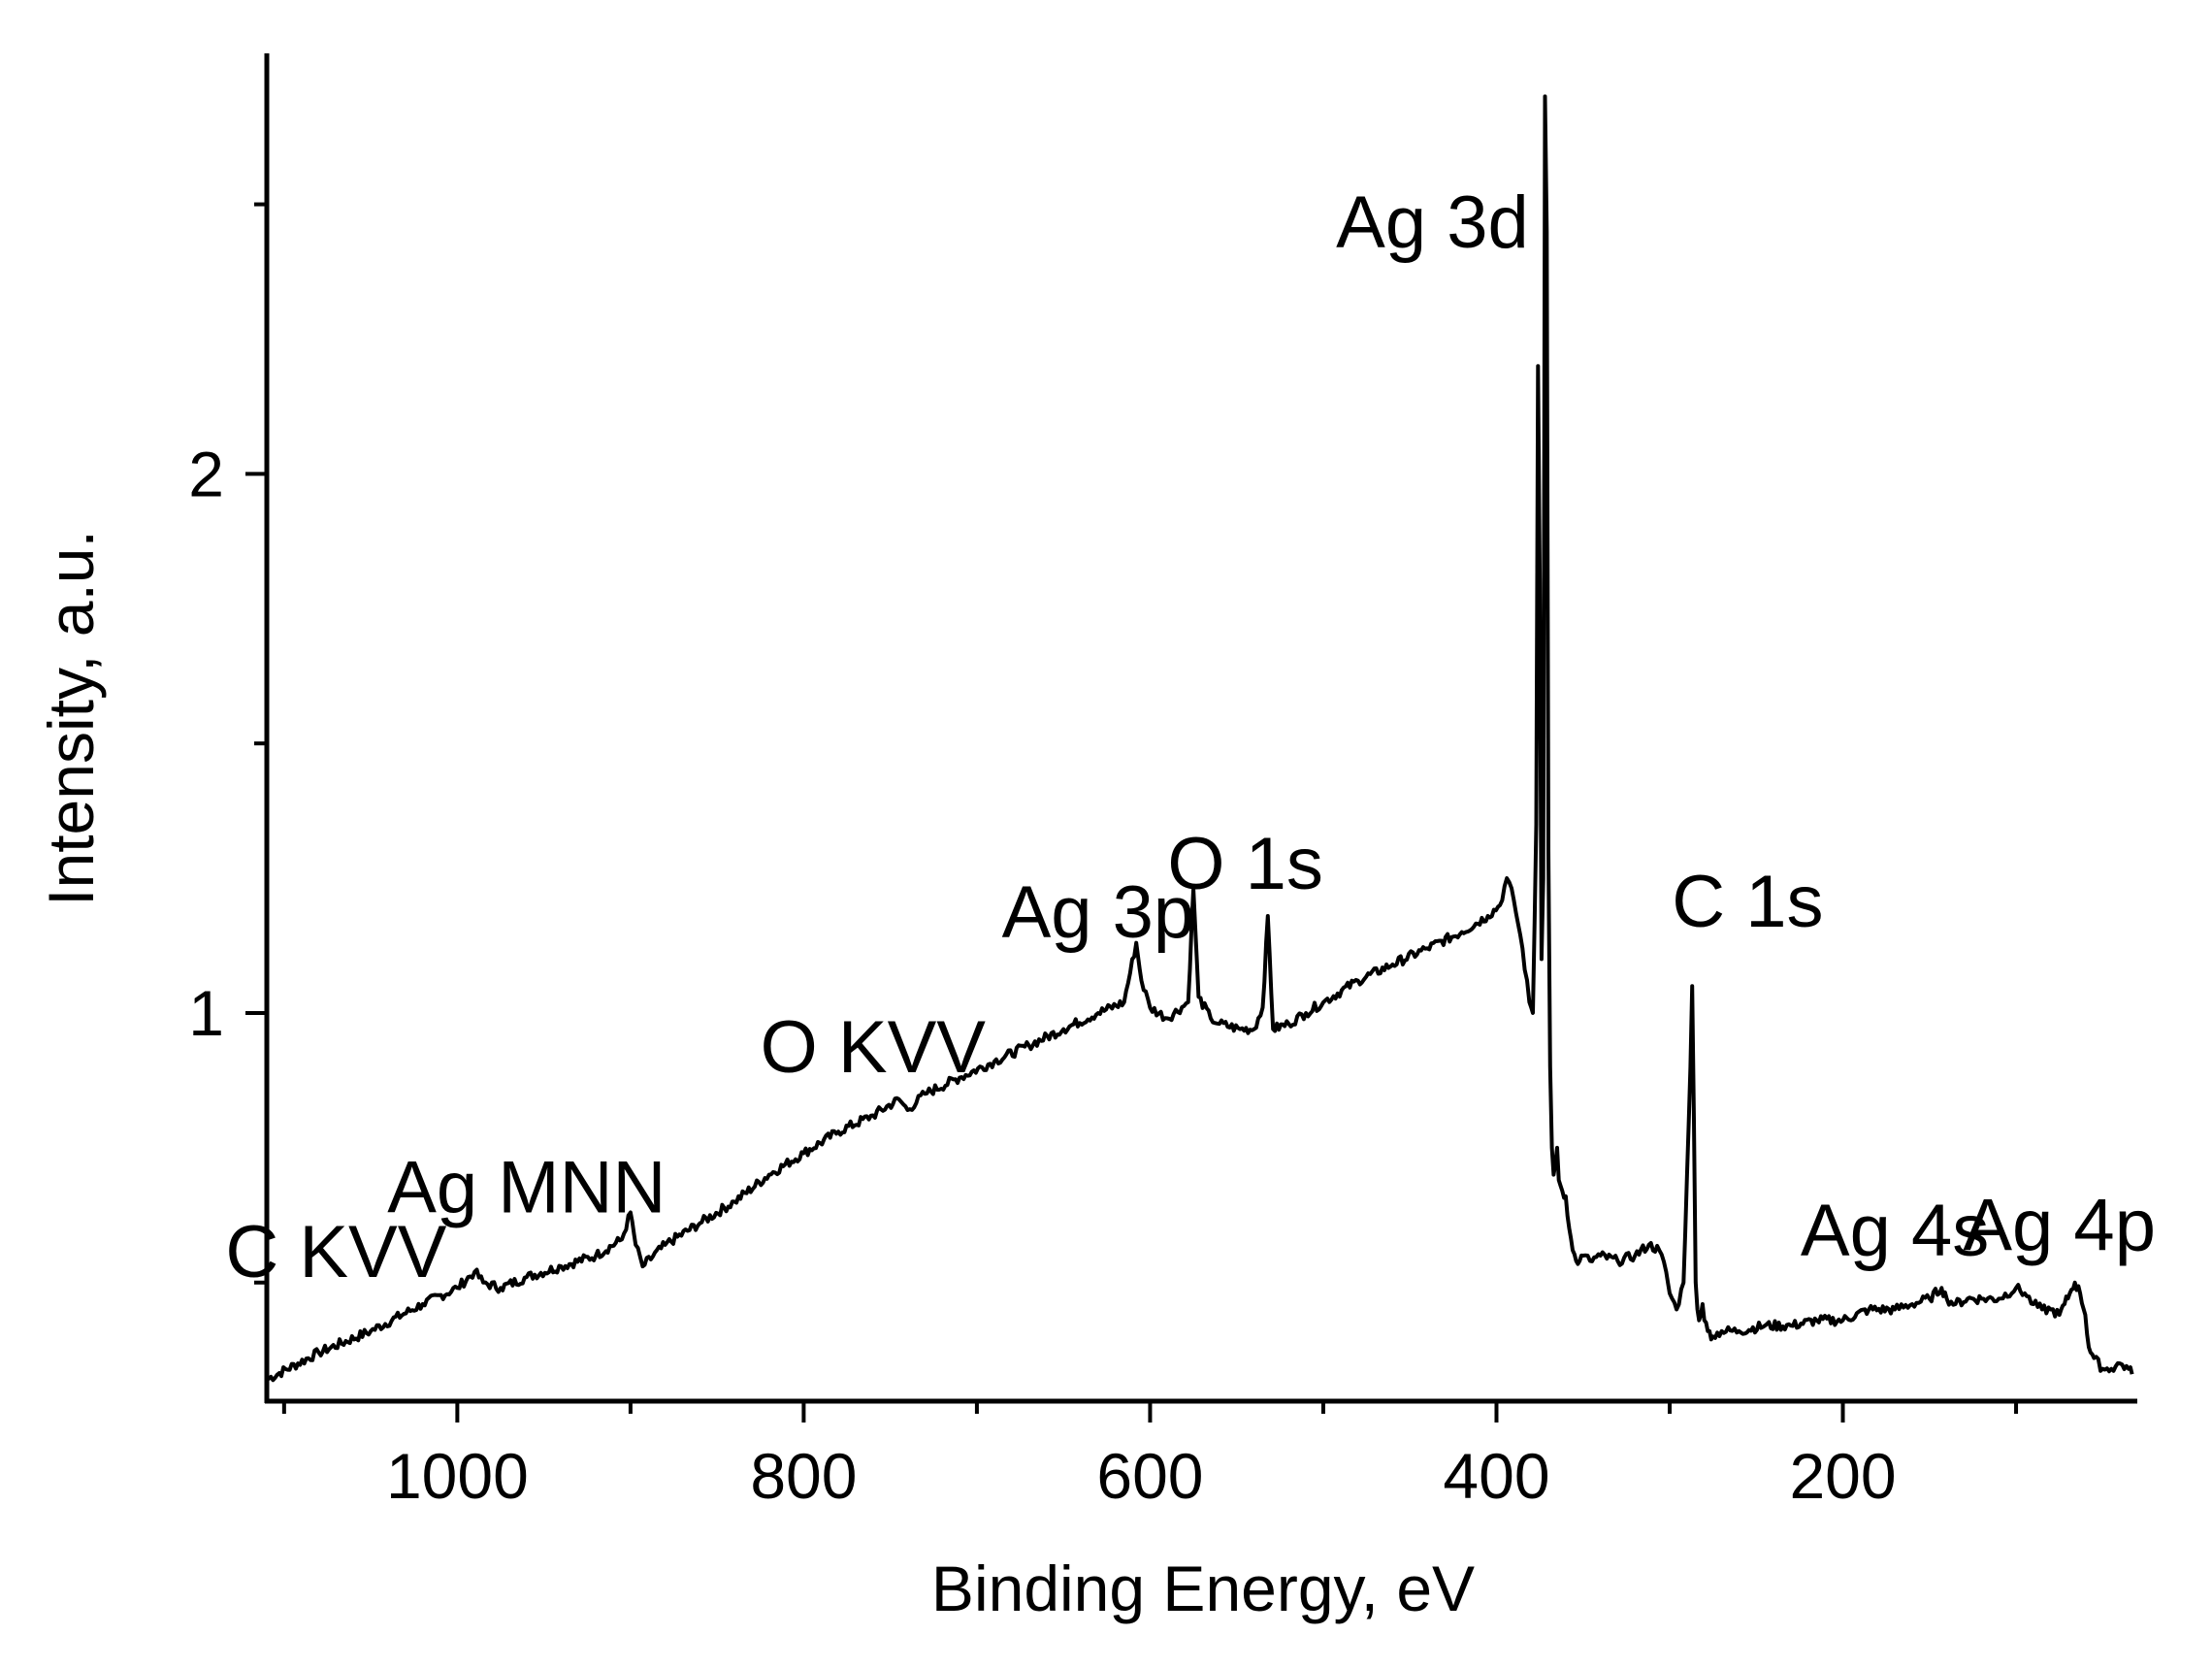 The height and width of the screenshot is (1668, 2212). I want to click on y-tick-label: 2, so click(206, 473).